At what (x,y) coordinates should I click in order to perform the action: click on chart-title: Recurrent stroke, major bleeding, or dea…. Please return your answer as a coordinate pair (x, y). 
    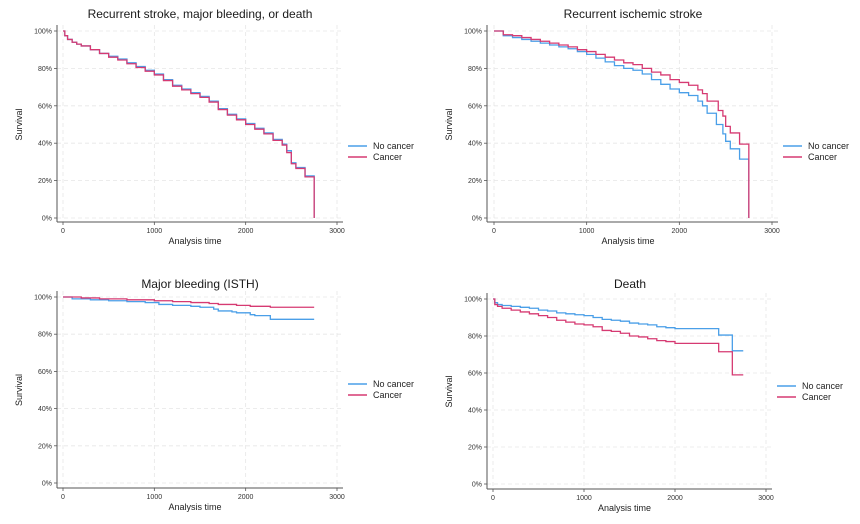
    Looking at the image, I should click on (200, 14).